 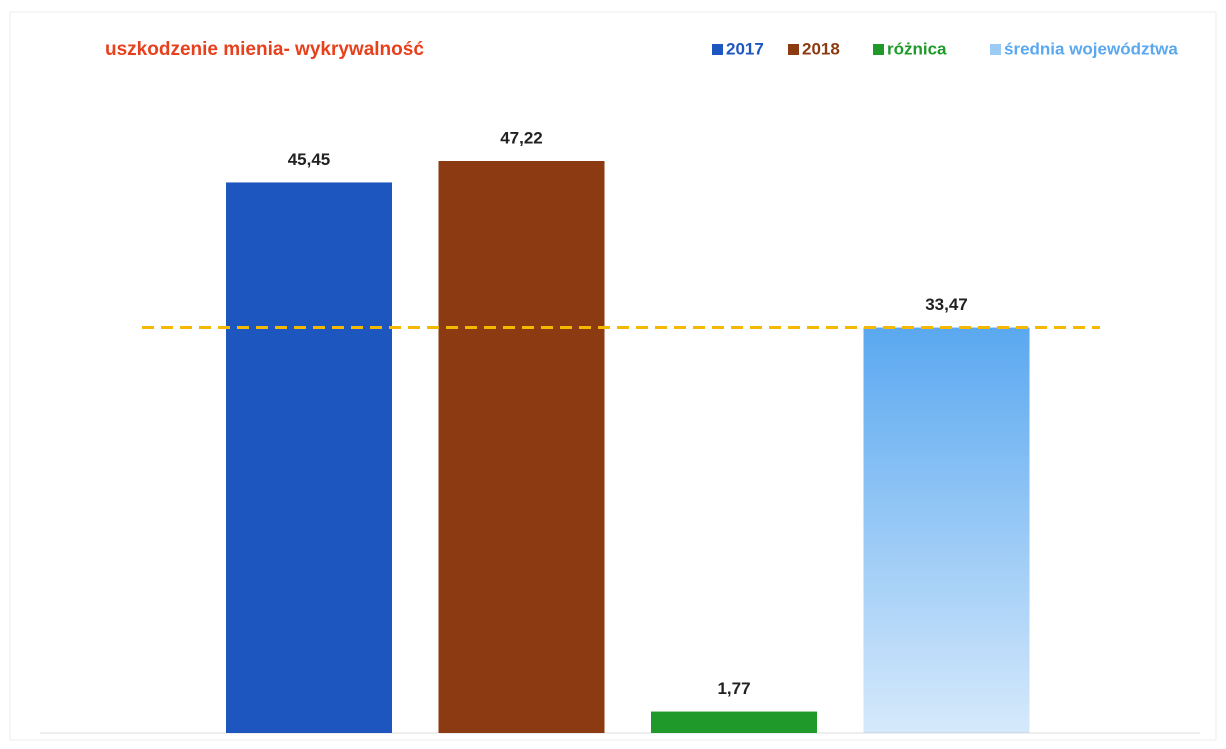 I want to click on data-label: 45,45, so click(x=309, y=159).